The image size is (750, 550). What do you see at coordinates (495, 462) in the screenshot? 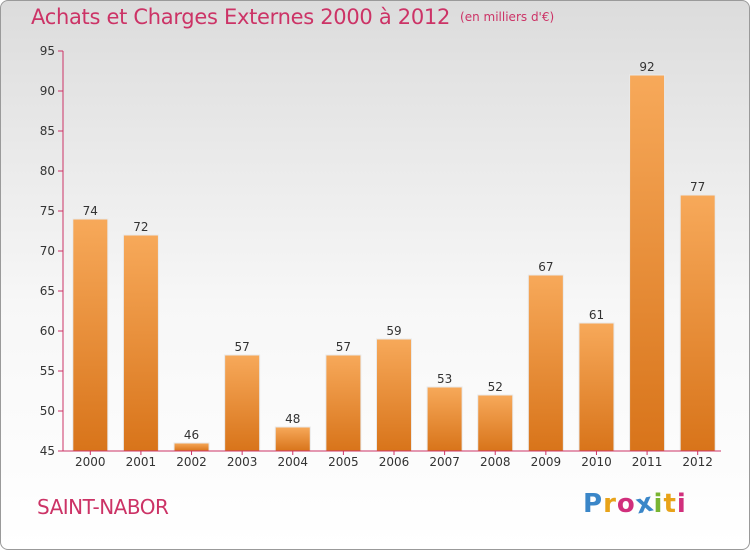
I see `x-tick-label-2008: 2008` at bounding box center [495, 462].